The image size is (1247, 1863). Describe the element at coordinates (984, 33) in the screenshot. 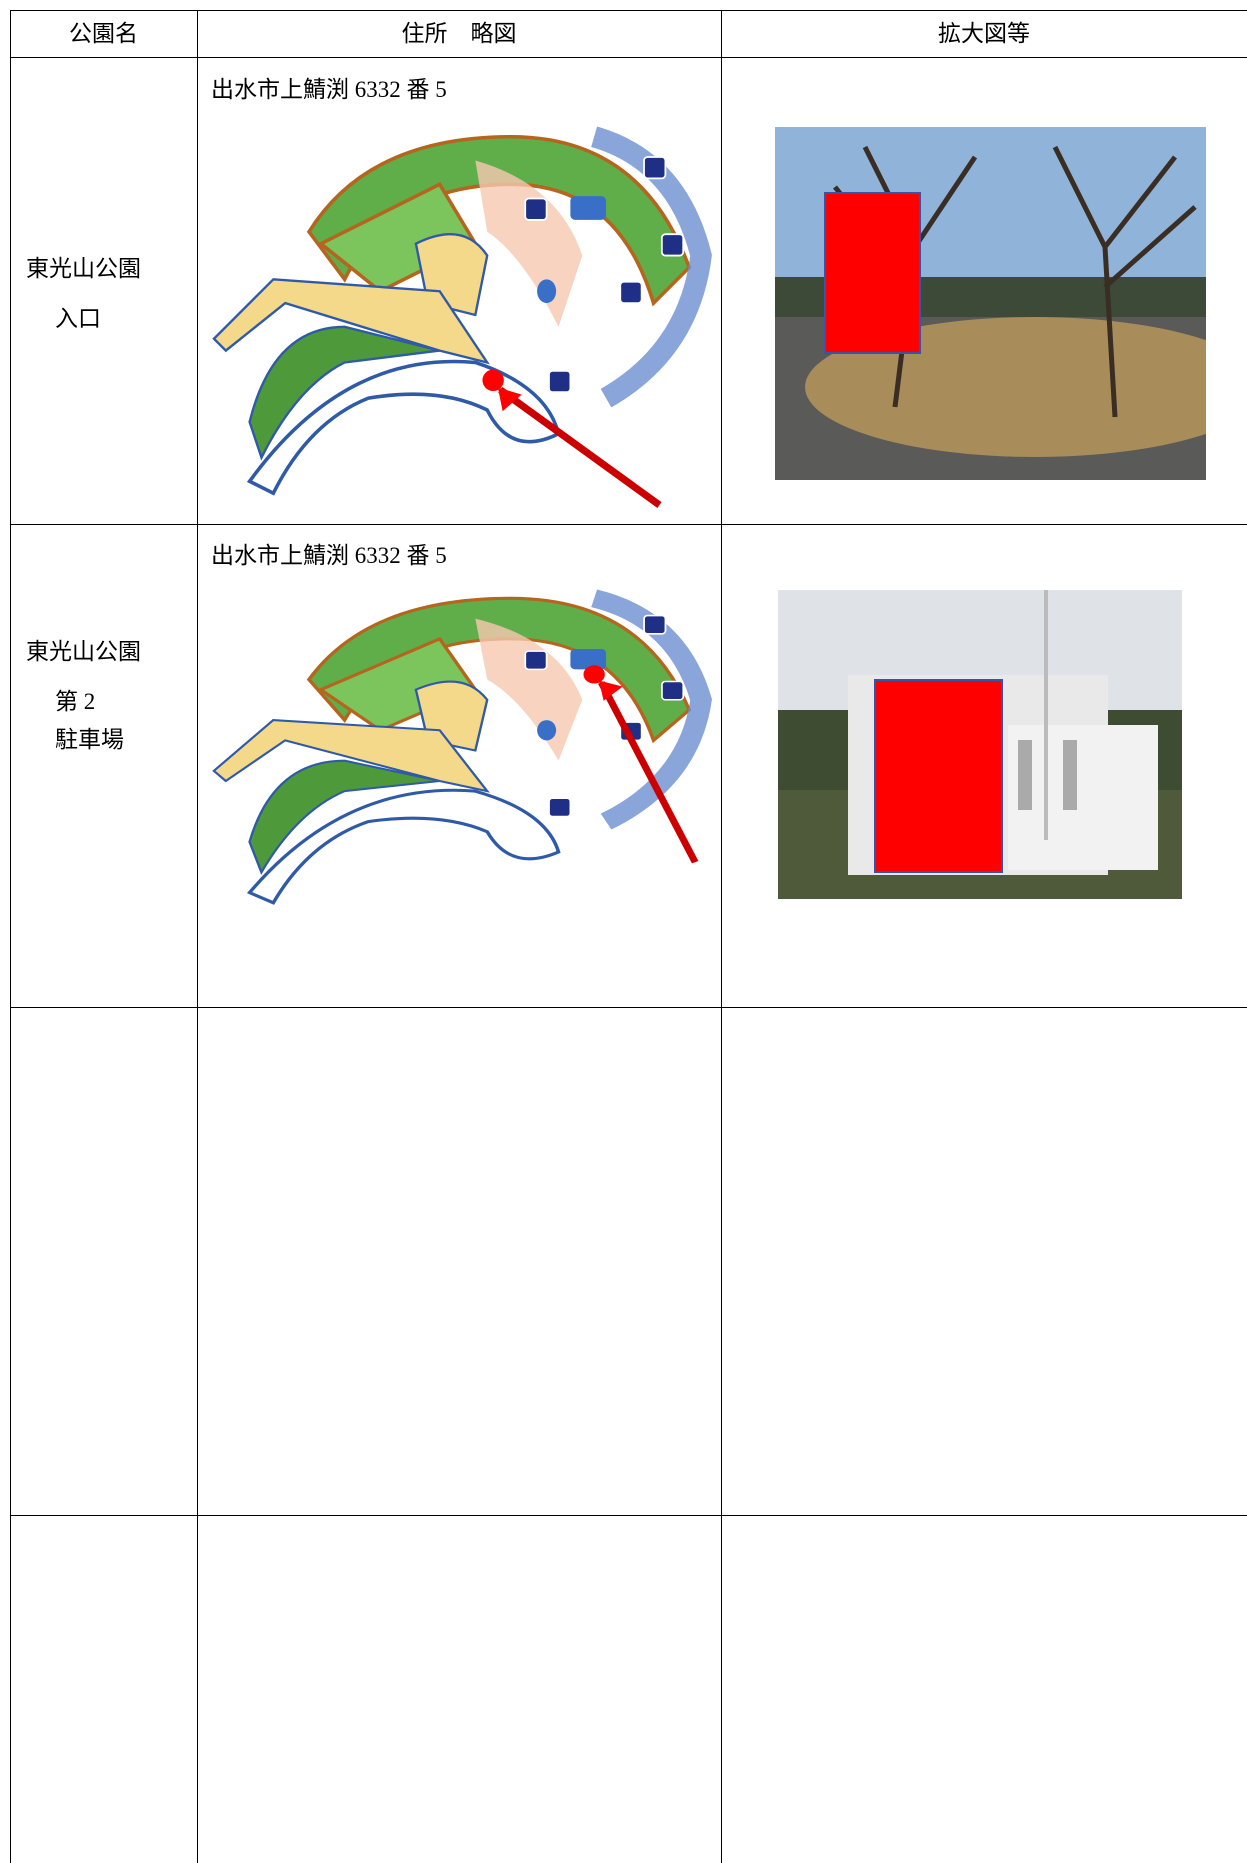

I see `header-cell: 拡大図等` at that location.